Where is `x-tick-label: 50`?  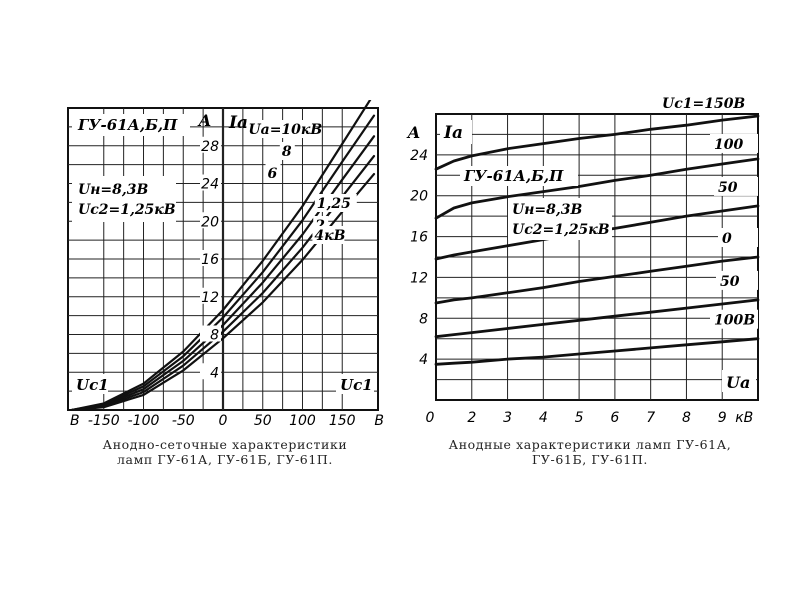 x-tick-label: 50 is located at coordinates (263, 421).